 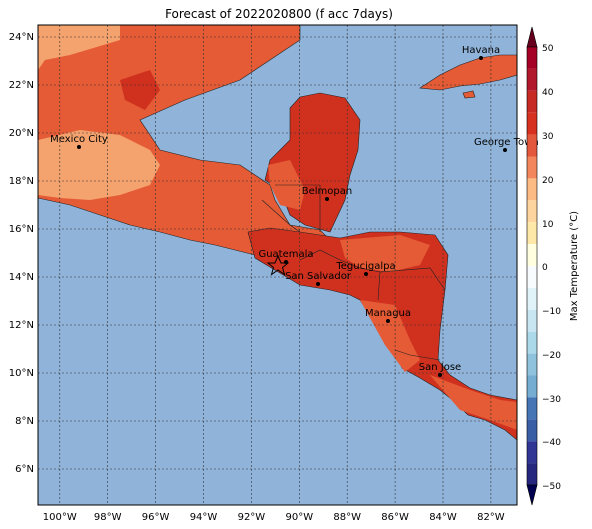 I want to click on lat-tick: 16°N, so click(x=21, y=229).